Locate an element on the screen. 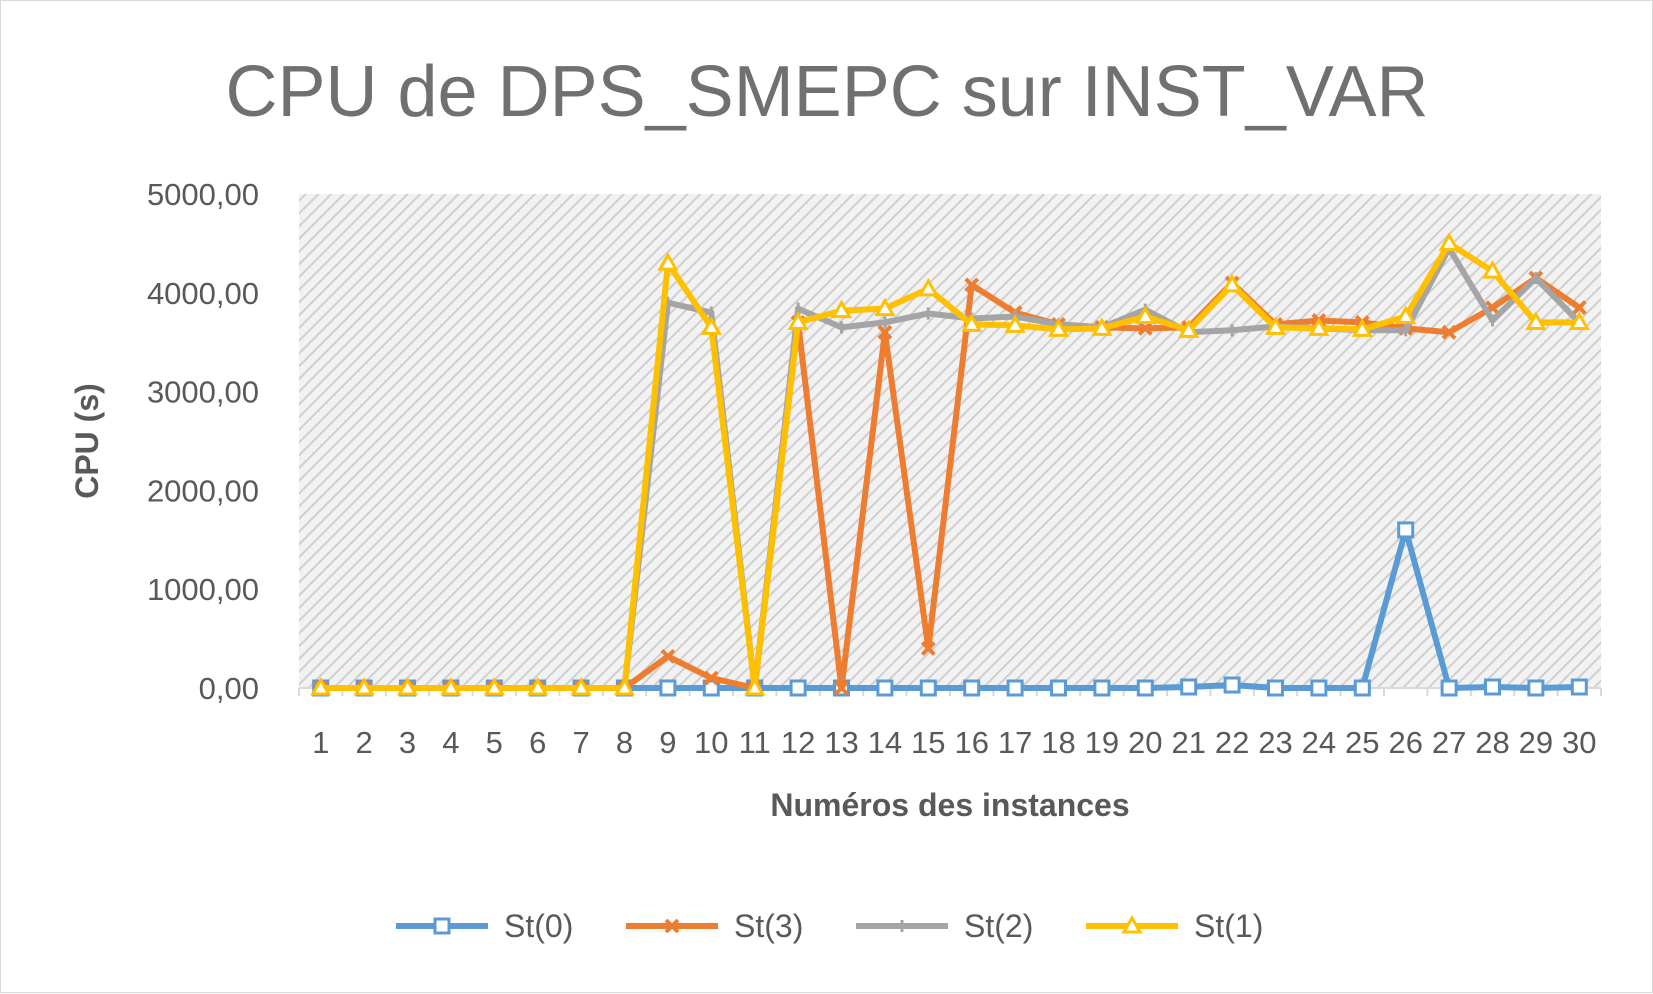 The image size is (1653, 994). x-tick-label: 5 is located at coordinates (494, 742).